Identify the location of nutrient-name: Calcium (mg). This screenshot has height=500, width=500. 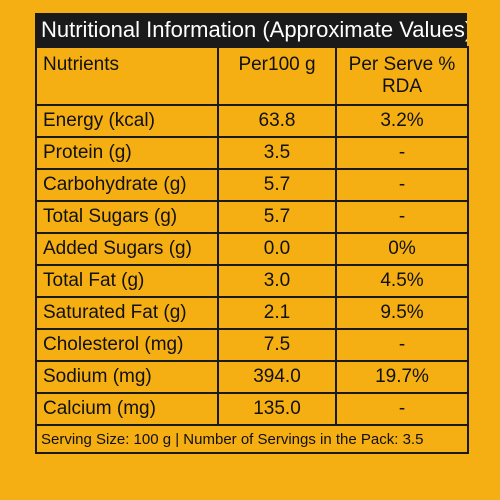
(127, 409).